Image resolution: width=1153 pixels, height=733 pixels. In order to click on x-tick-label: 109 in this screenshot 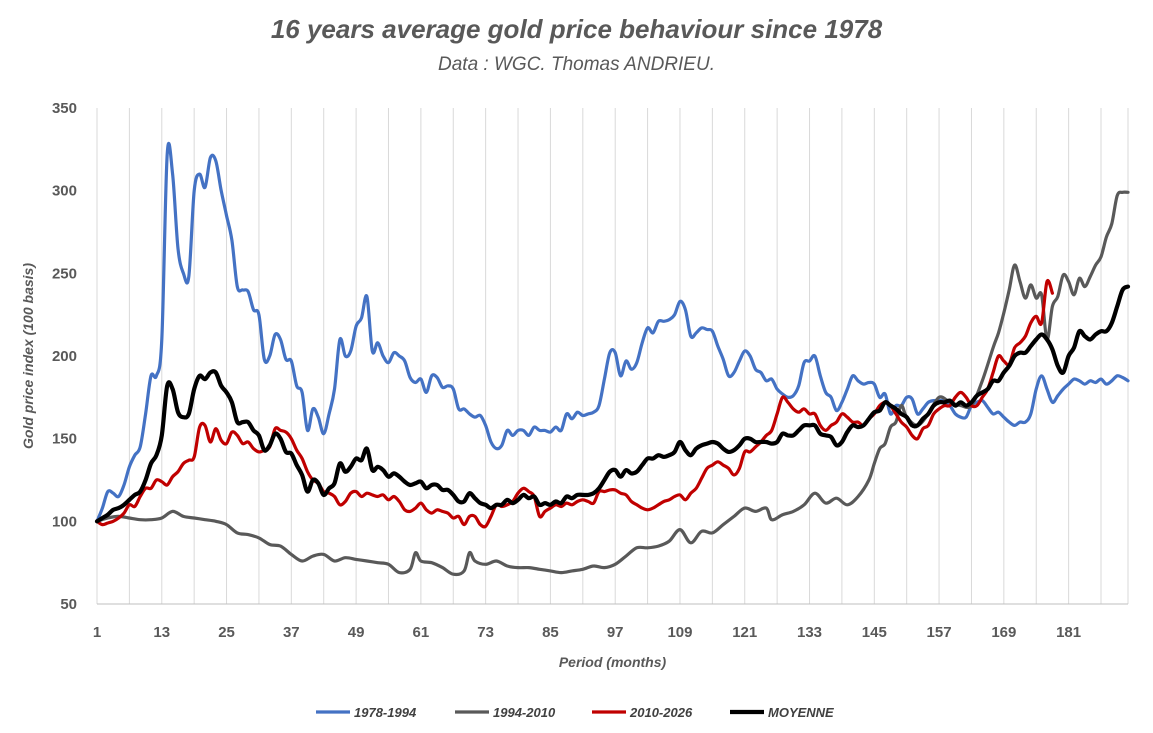, I will do `click(679, 632)`.